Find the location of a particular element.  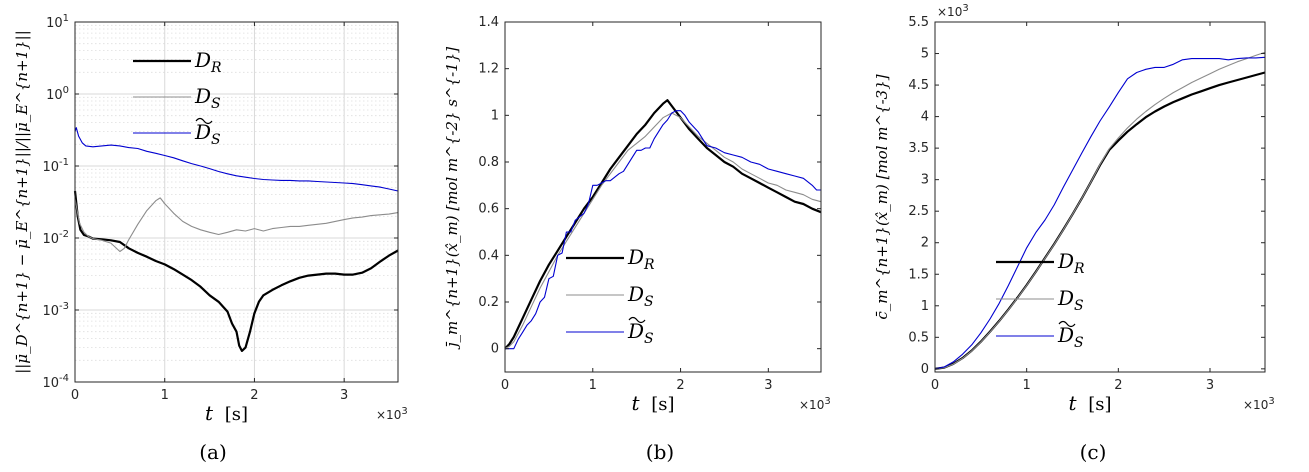

y-tick-label: 1.5 is located at coordinates (918, 274).